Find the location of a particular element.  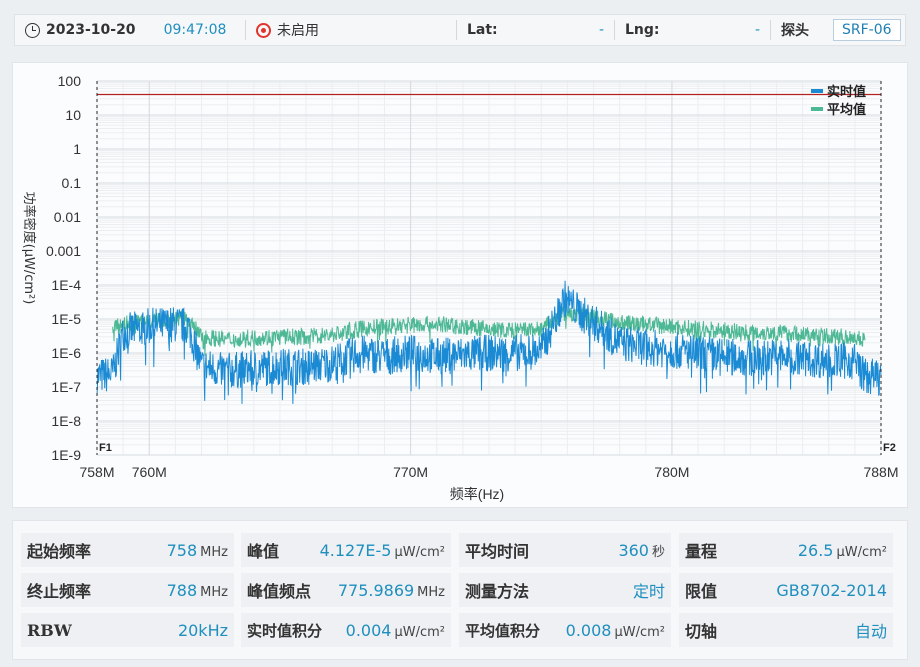

start-freq-value: 758 is located at coordinates (182, 550).